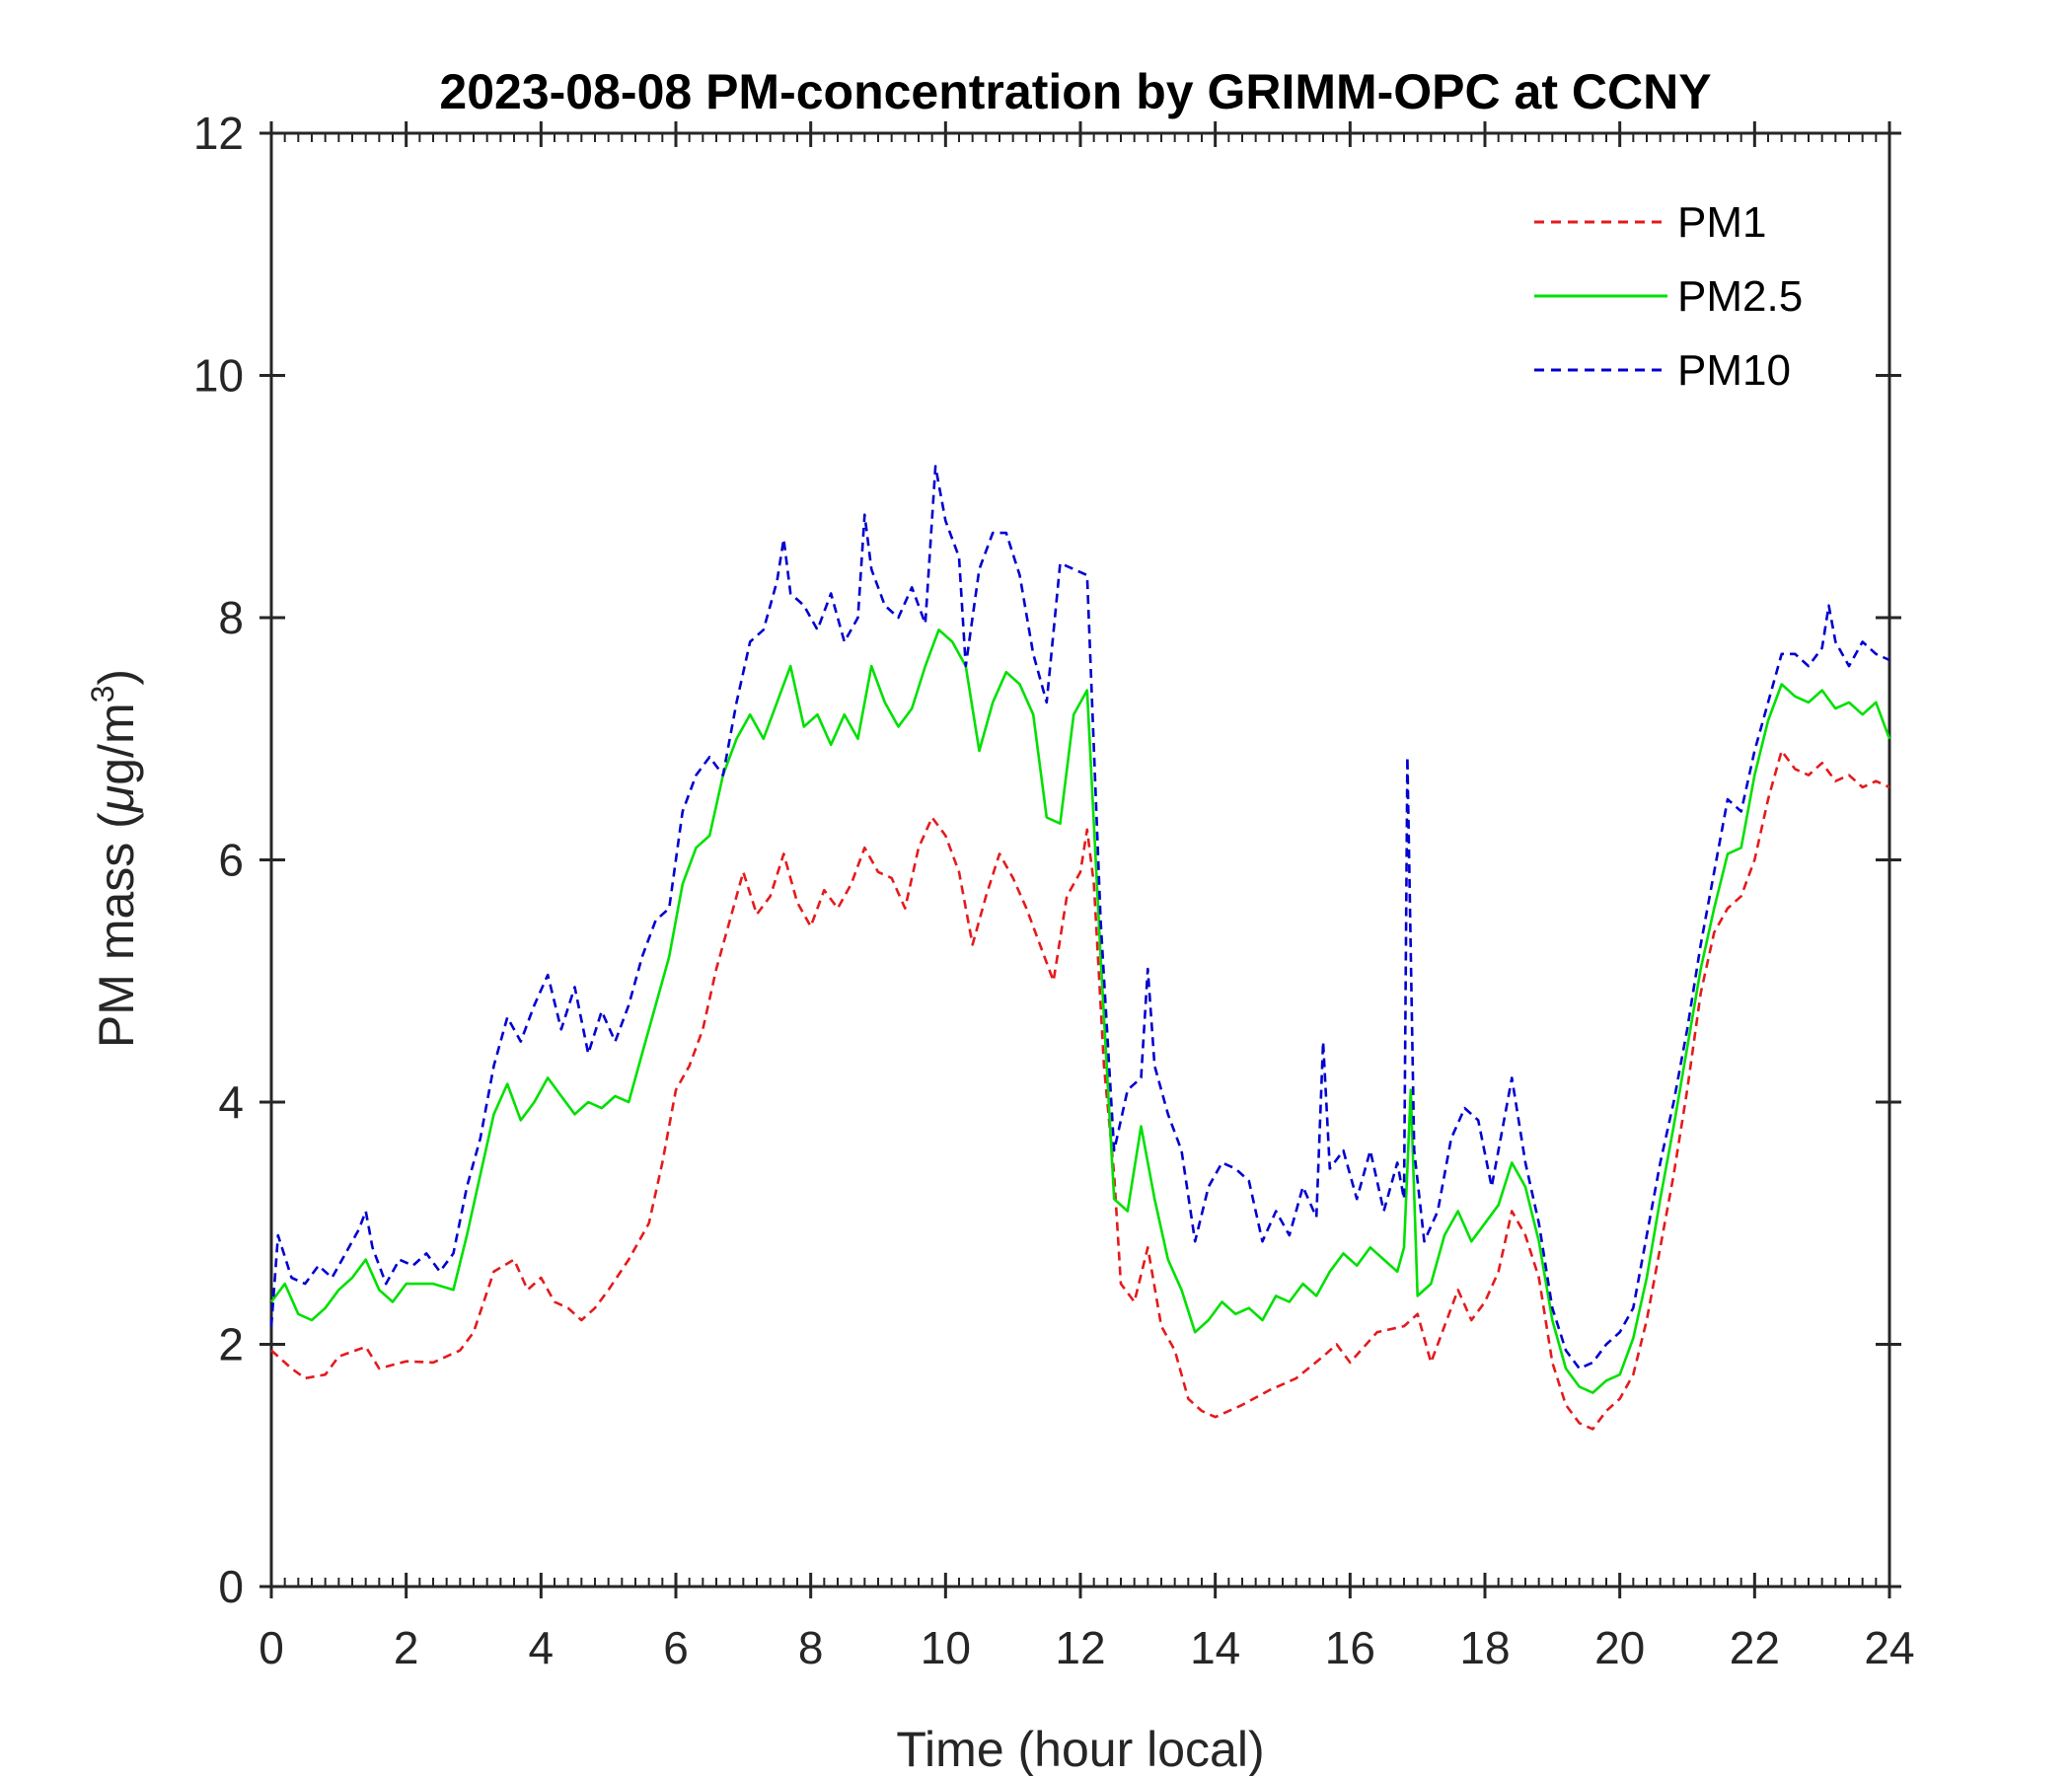 The image size is (2072, 1776). I want to click on y-axis-label-base: PM mass (, so click(117, 930).